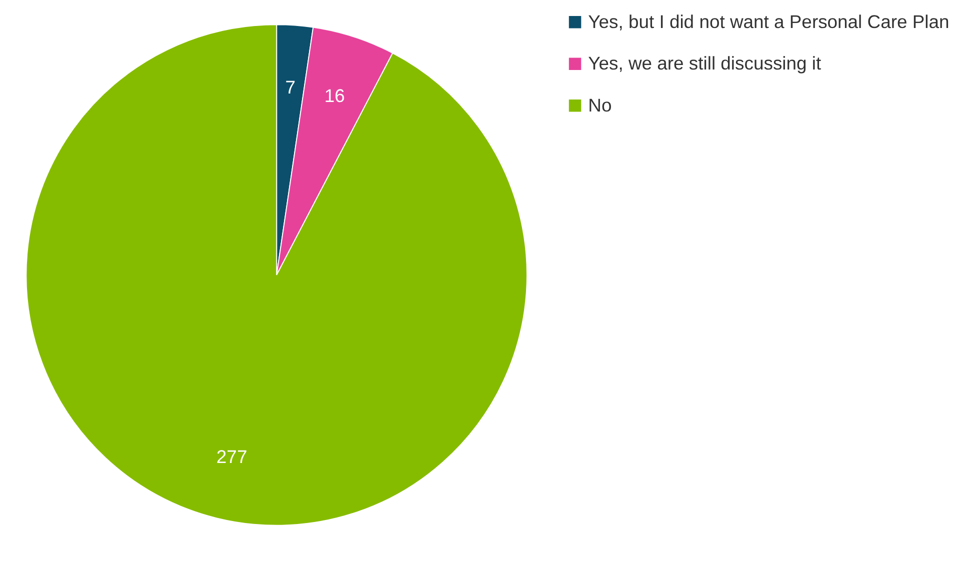 This screenshot has height=576, width=955. I want to click on legend-label: Yes, we are still discussing it, so click(705, 63).